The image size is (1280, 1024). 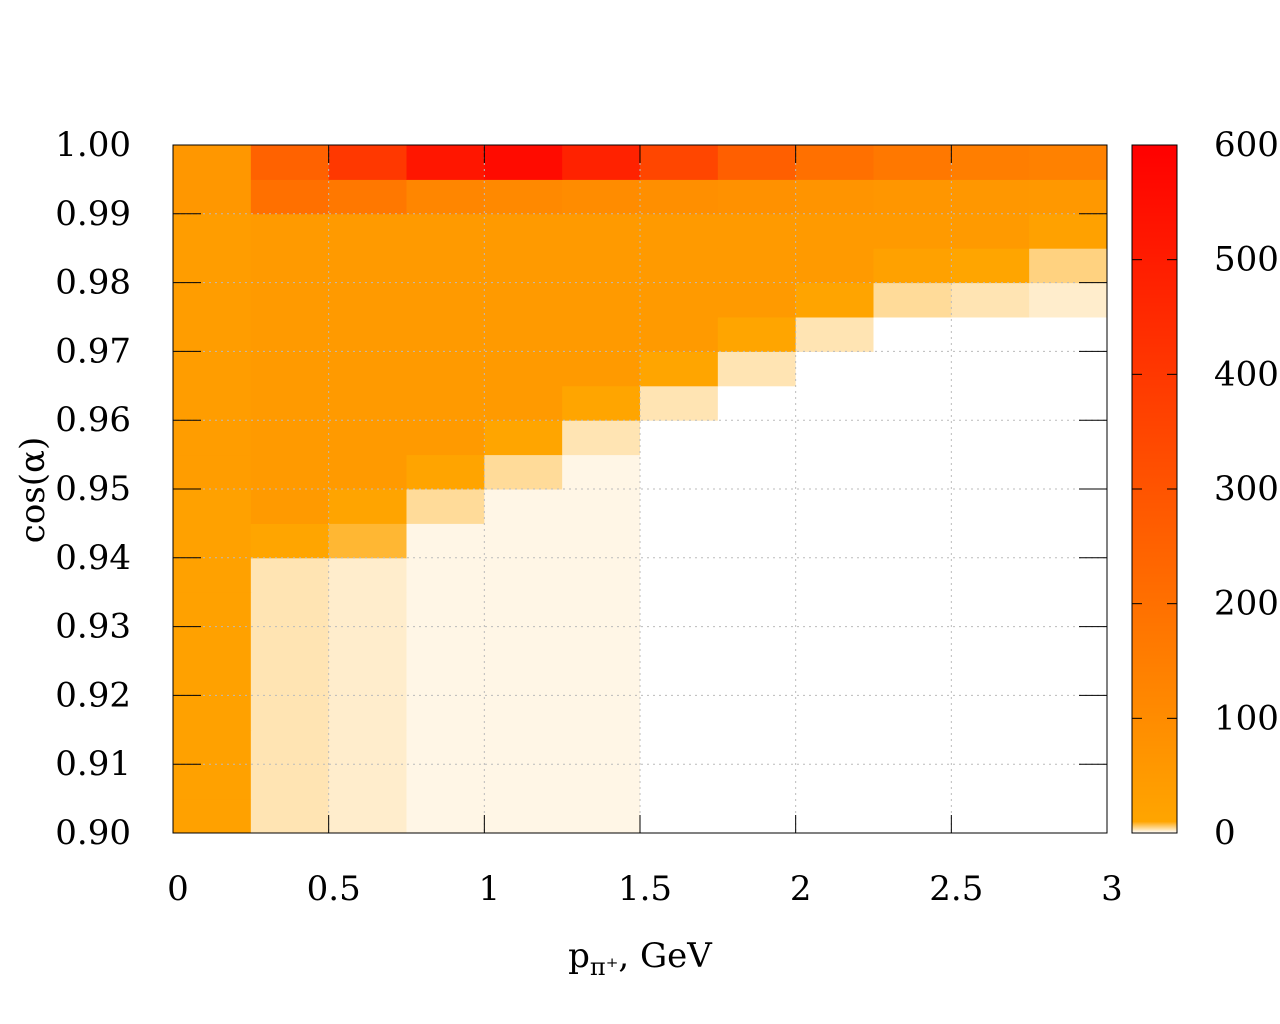 I want to click on x-label-subscript: π⁺, so click(x=604, y=967).